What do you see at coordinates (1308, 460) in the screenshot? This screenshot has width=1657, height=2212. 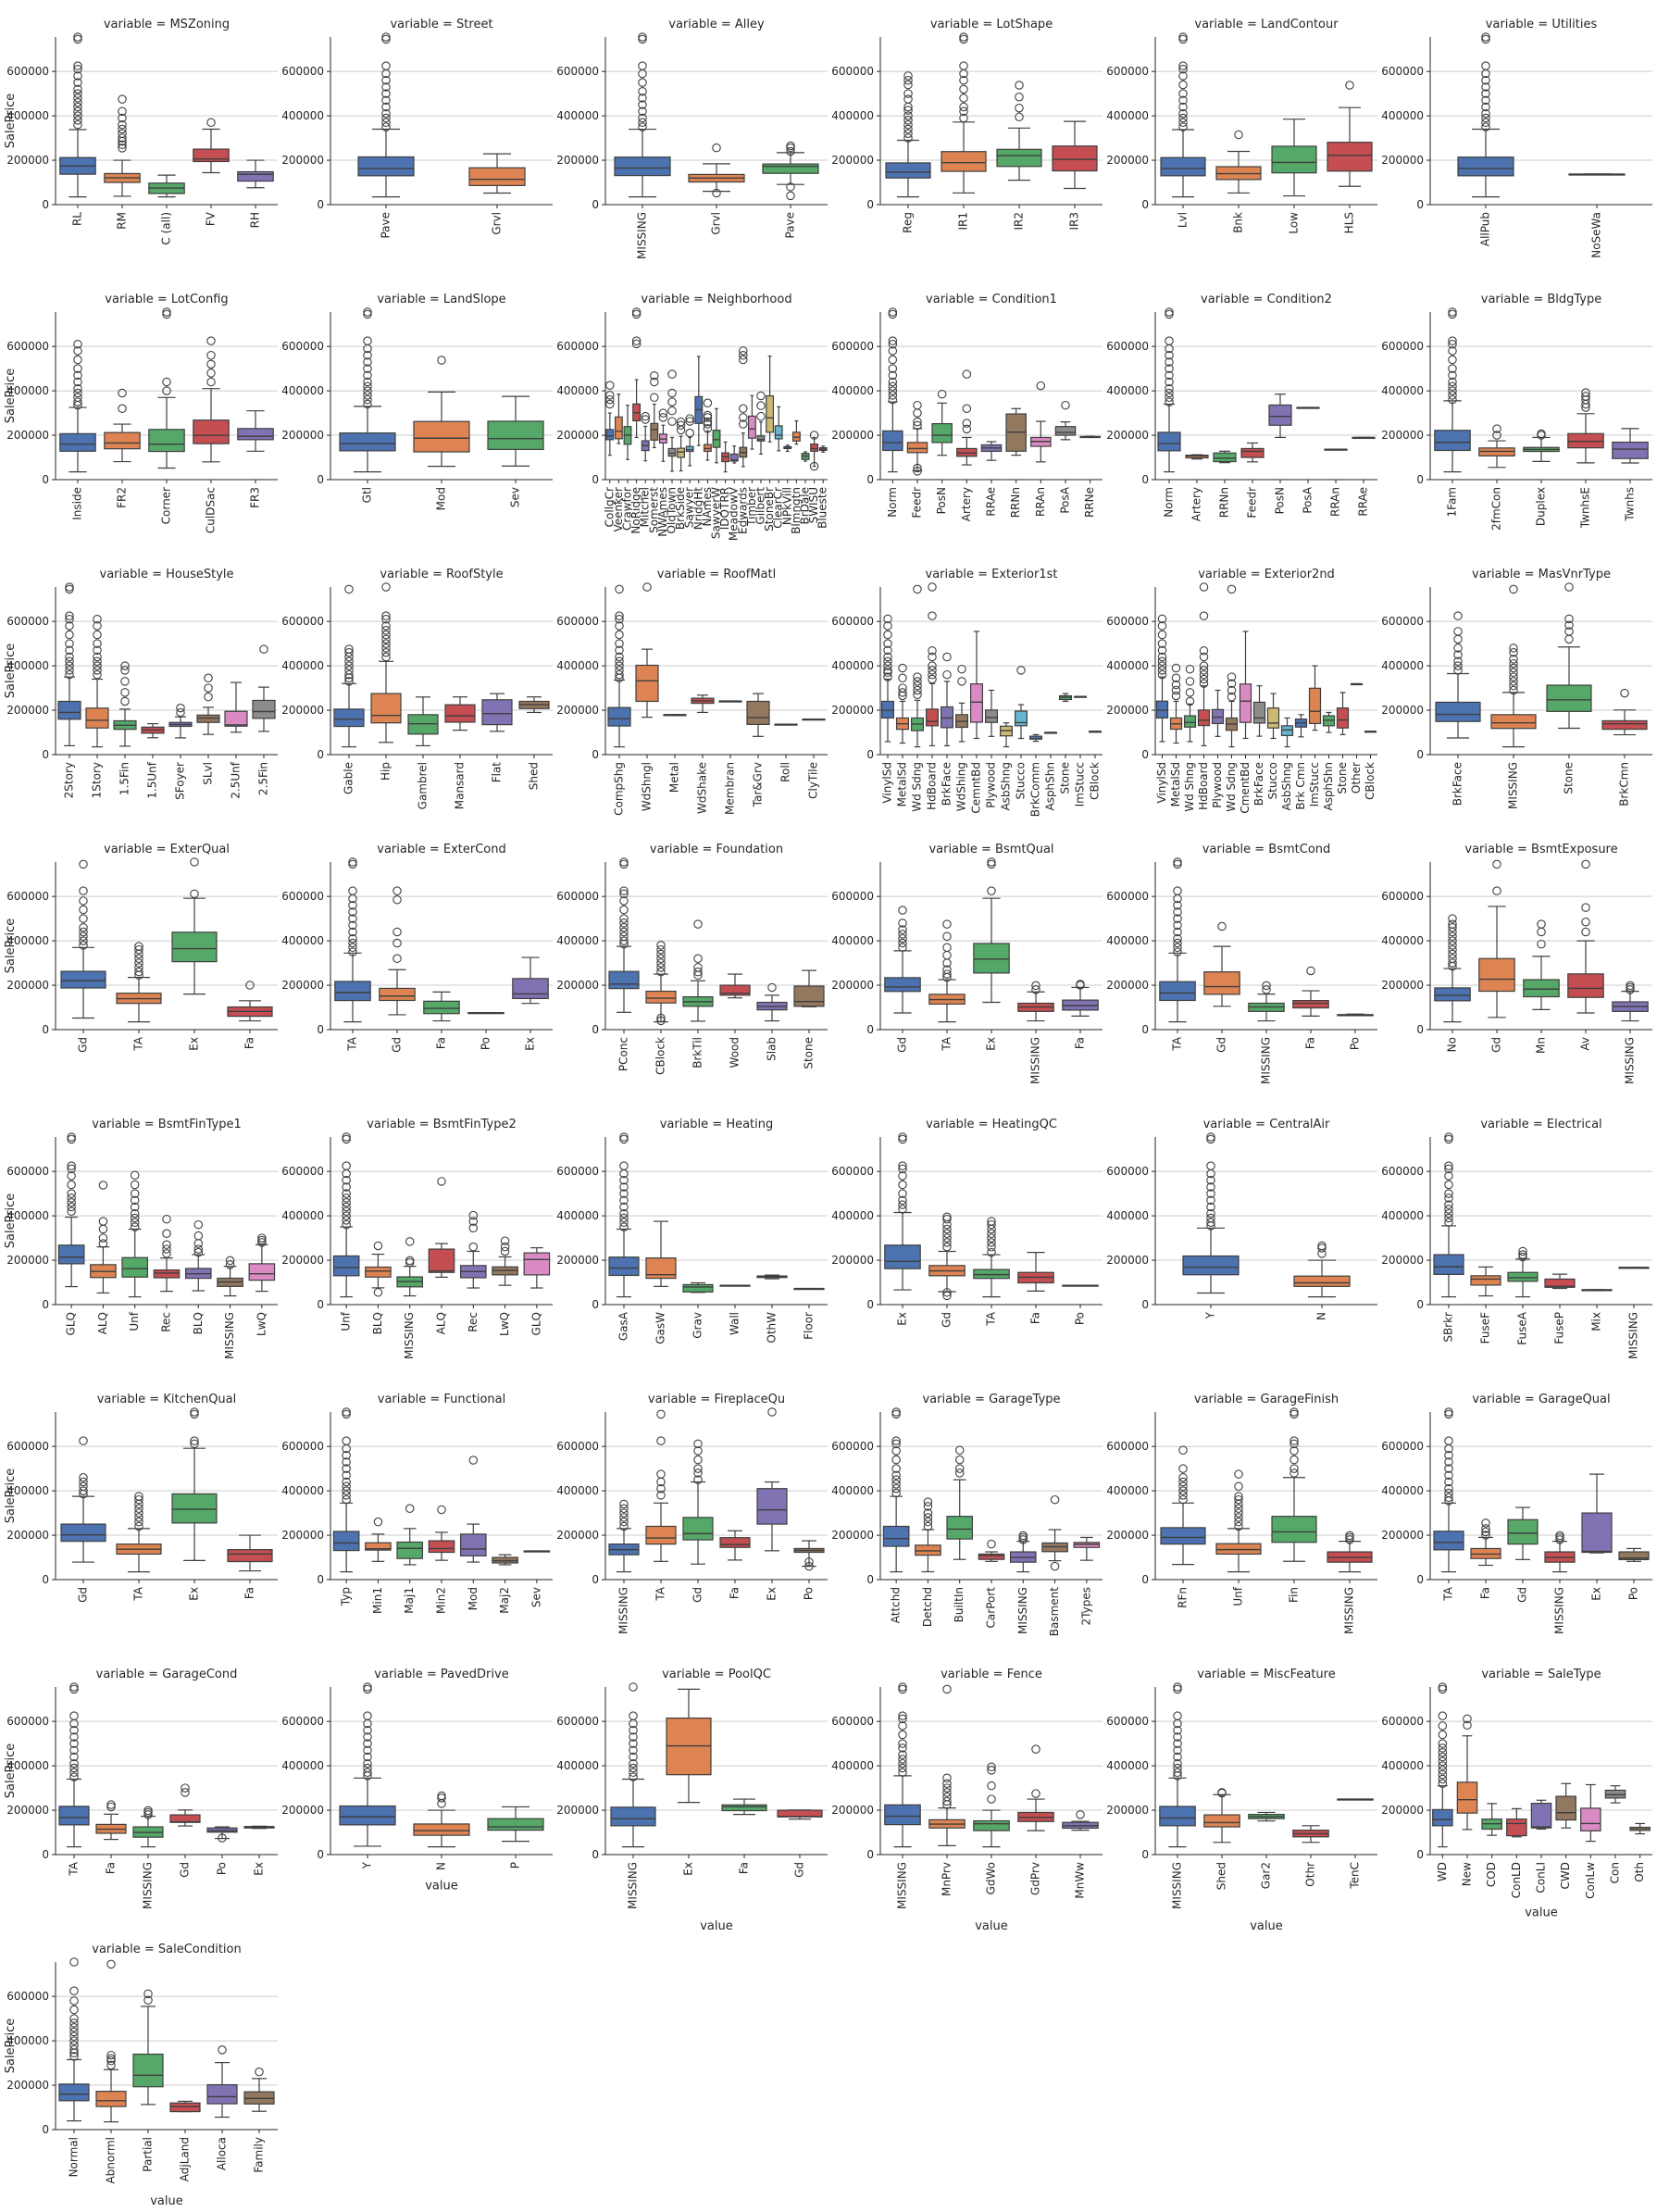 I see `box-PosA: PosA` at bounding box center [1308, 460].